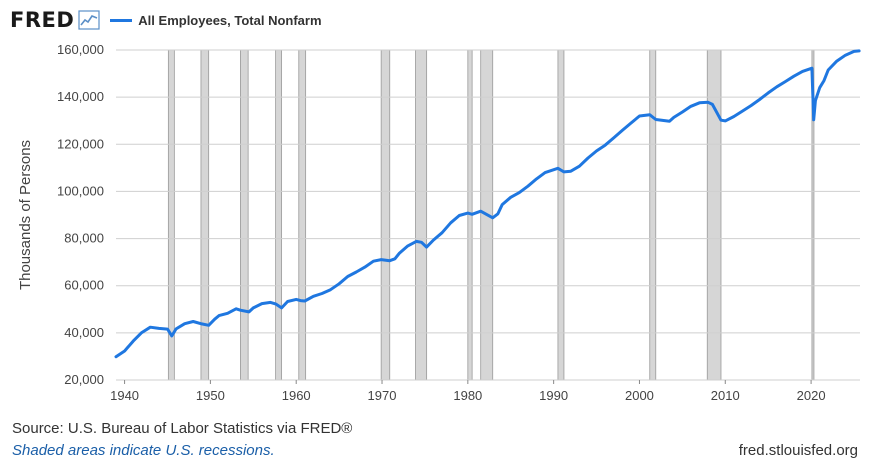 The image size is (880, 463). What do you see at coordinates (553, 395) in the screenshot?
I see `x-tick-label: 1990` at bounding box center [553, 395].